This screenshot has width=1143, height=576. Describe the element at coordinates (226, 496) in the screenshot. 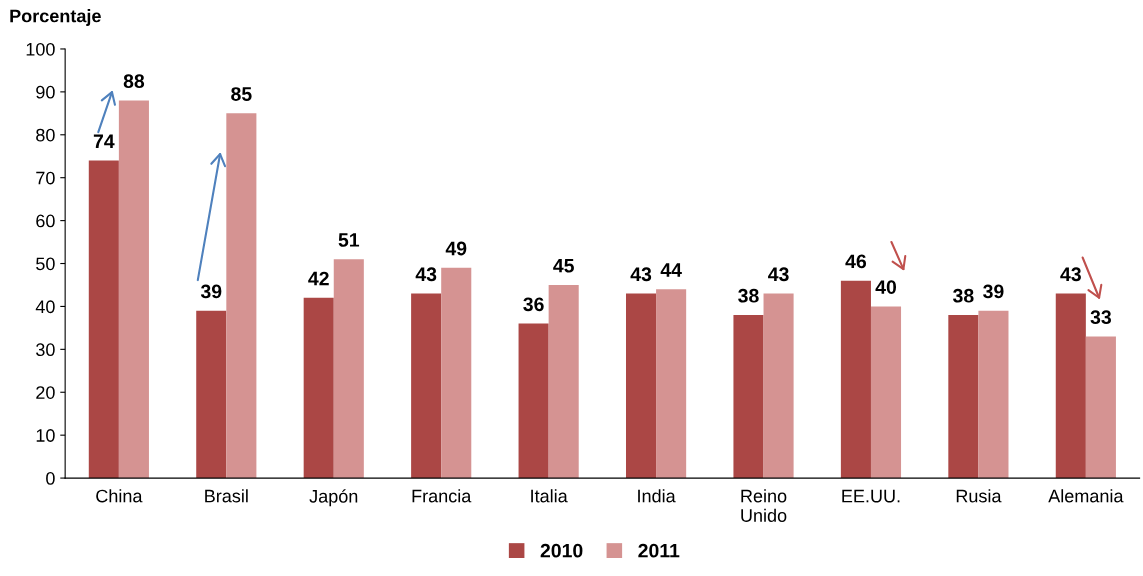

I see `x-tick-label: Brasil` at that location.